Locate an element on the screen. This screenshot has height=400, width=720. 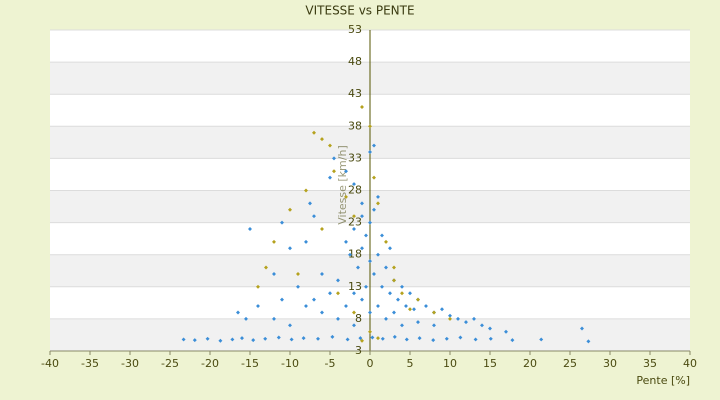
x-tick-label: 25 is located at coordinates (570, 363).